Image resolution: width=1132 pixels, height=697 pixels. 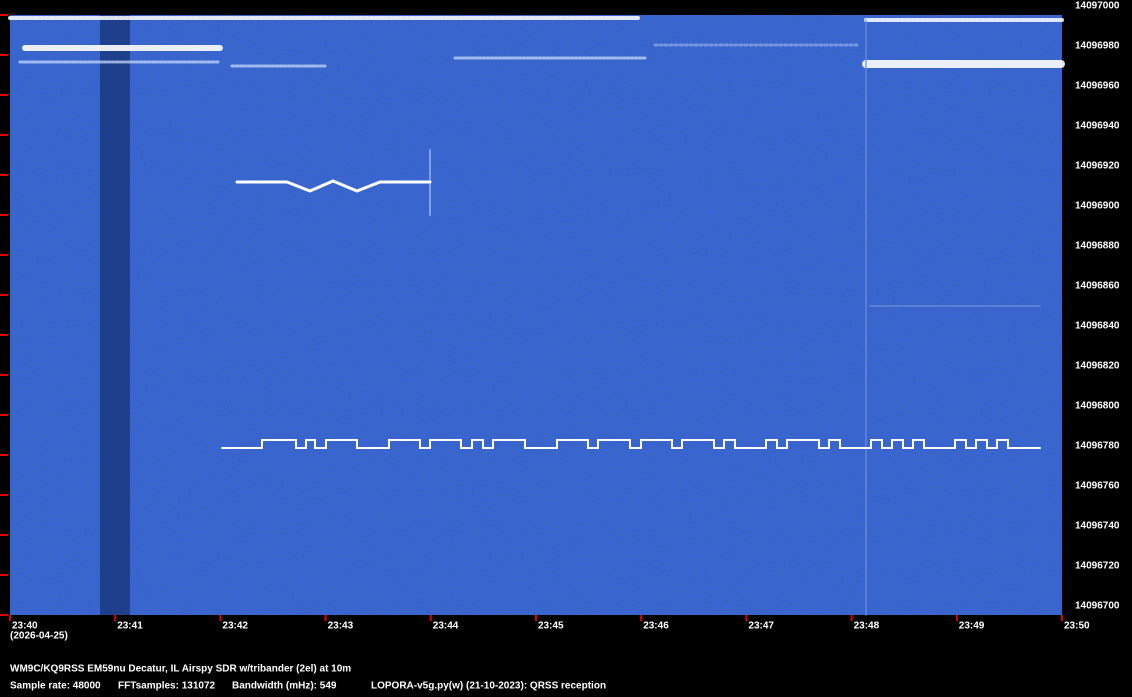 What do you see at coordinates (1097, 166) in the screenshot?
I see `y-tick-label: 14096920` at bounding box center [1097, 166].